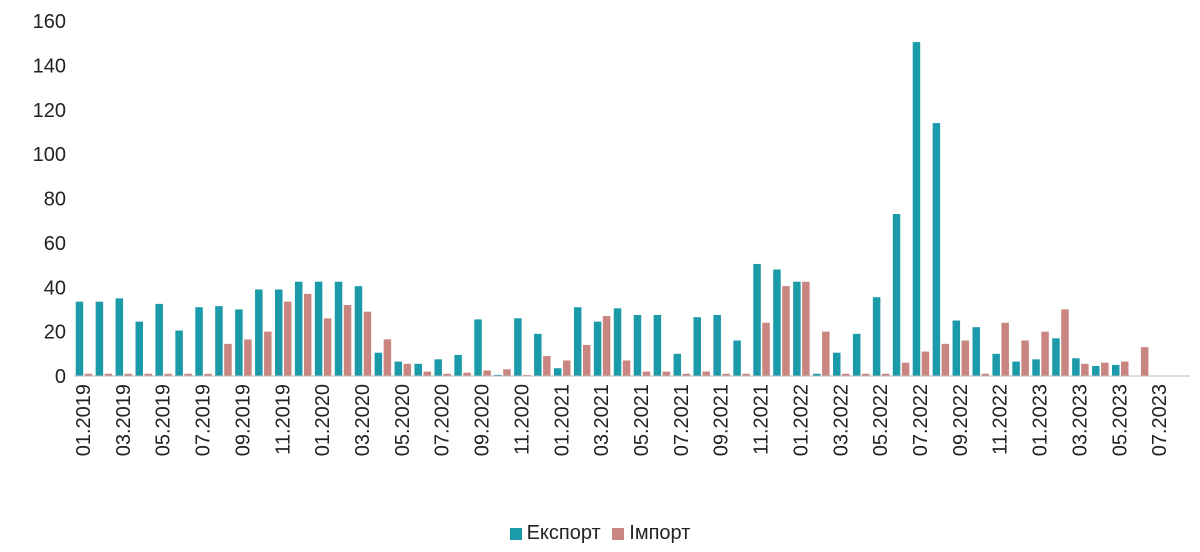  What do you see at coordinates (682, 420) in the screenshot?
I see `x-tick-label: 07.2021` at bounding box center [682, 420].